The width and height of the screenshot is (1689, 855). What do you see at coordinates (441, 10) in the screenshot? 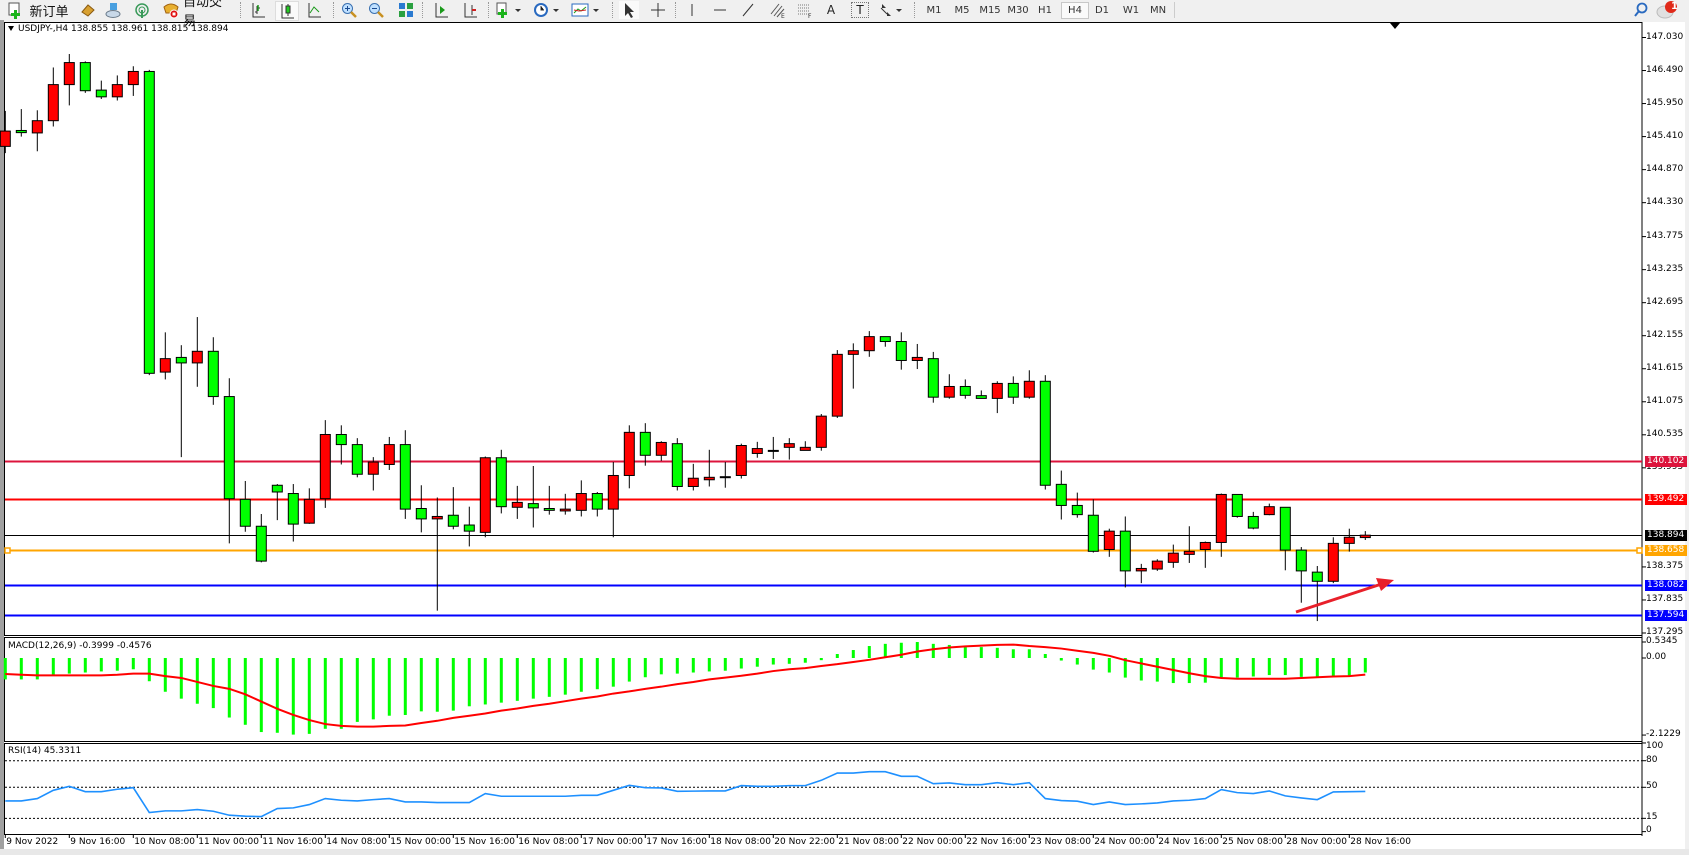
I see `auto-scroll-icon` at bounding box center [441, 10].